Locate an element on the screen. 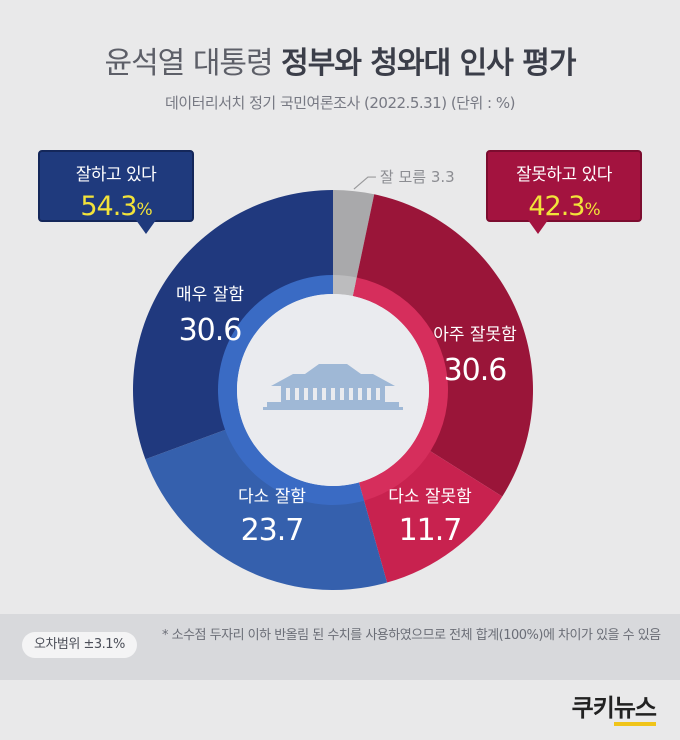 The image size is (680, 740). margin-of-error-badge: 오차범위 ±3.1% is located at coordinates (79, 645).